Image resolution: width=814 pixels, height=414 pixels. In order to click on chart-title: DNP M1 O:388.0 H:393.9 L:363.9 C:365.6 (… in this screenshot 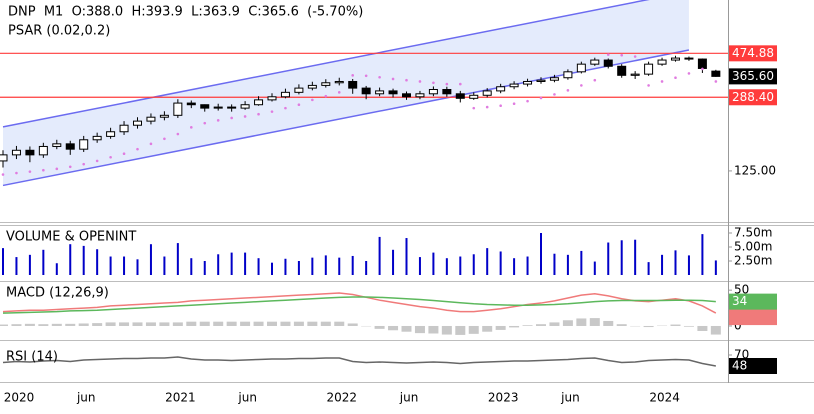, I will do `click(185, 12)`.